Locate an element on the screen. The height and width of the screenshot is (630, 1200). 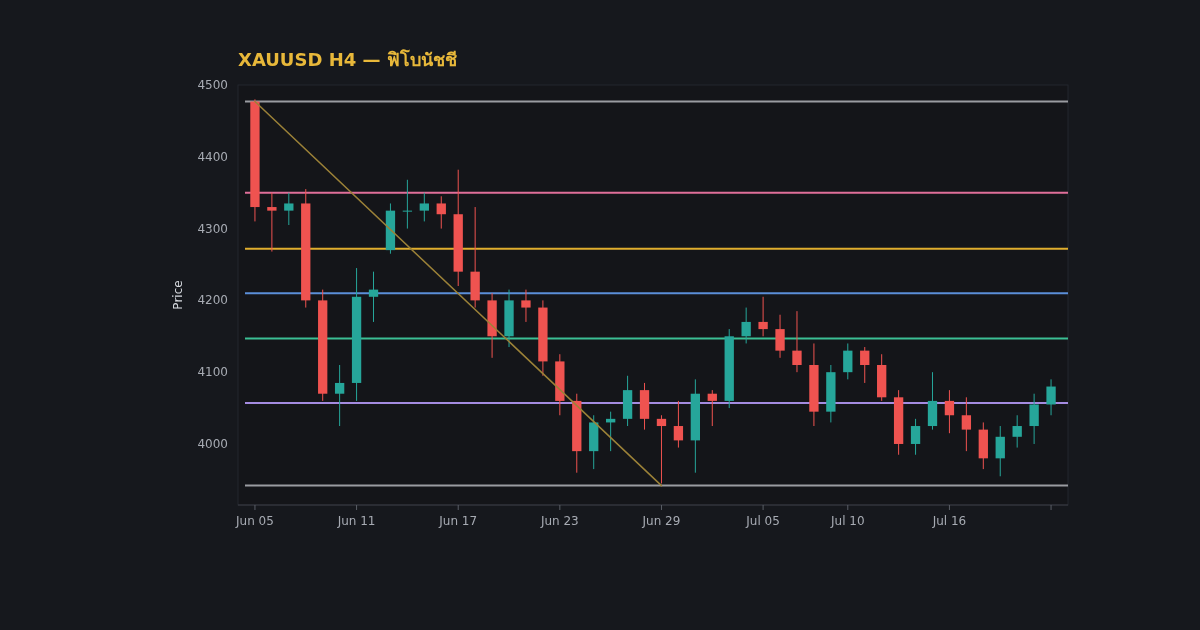
x-tick-label: Jun 23 is located at coordinates (559, 521).